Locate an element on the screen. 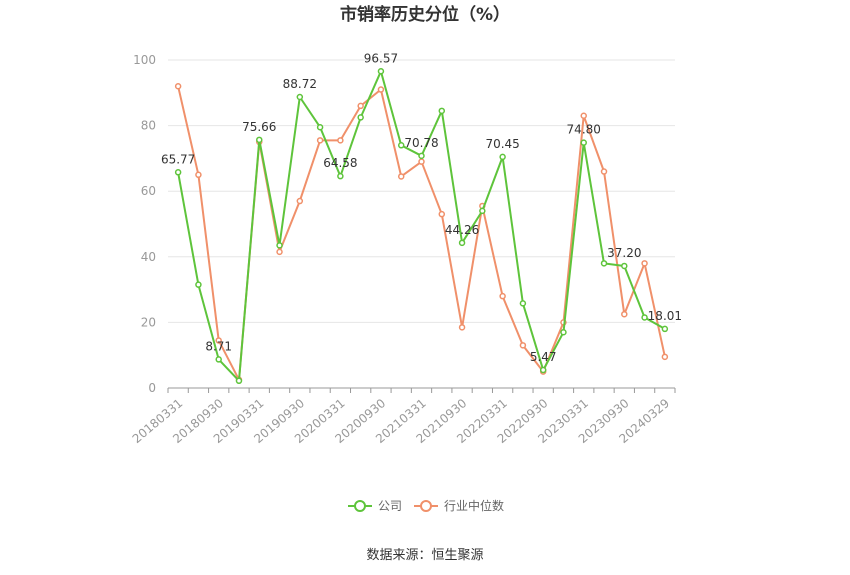 This screenshot has height=575, width=850. data-label: 70.45 is located at coordinates (502, 144).